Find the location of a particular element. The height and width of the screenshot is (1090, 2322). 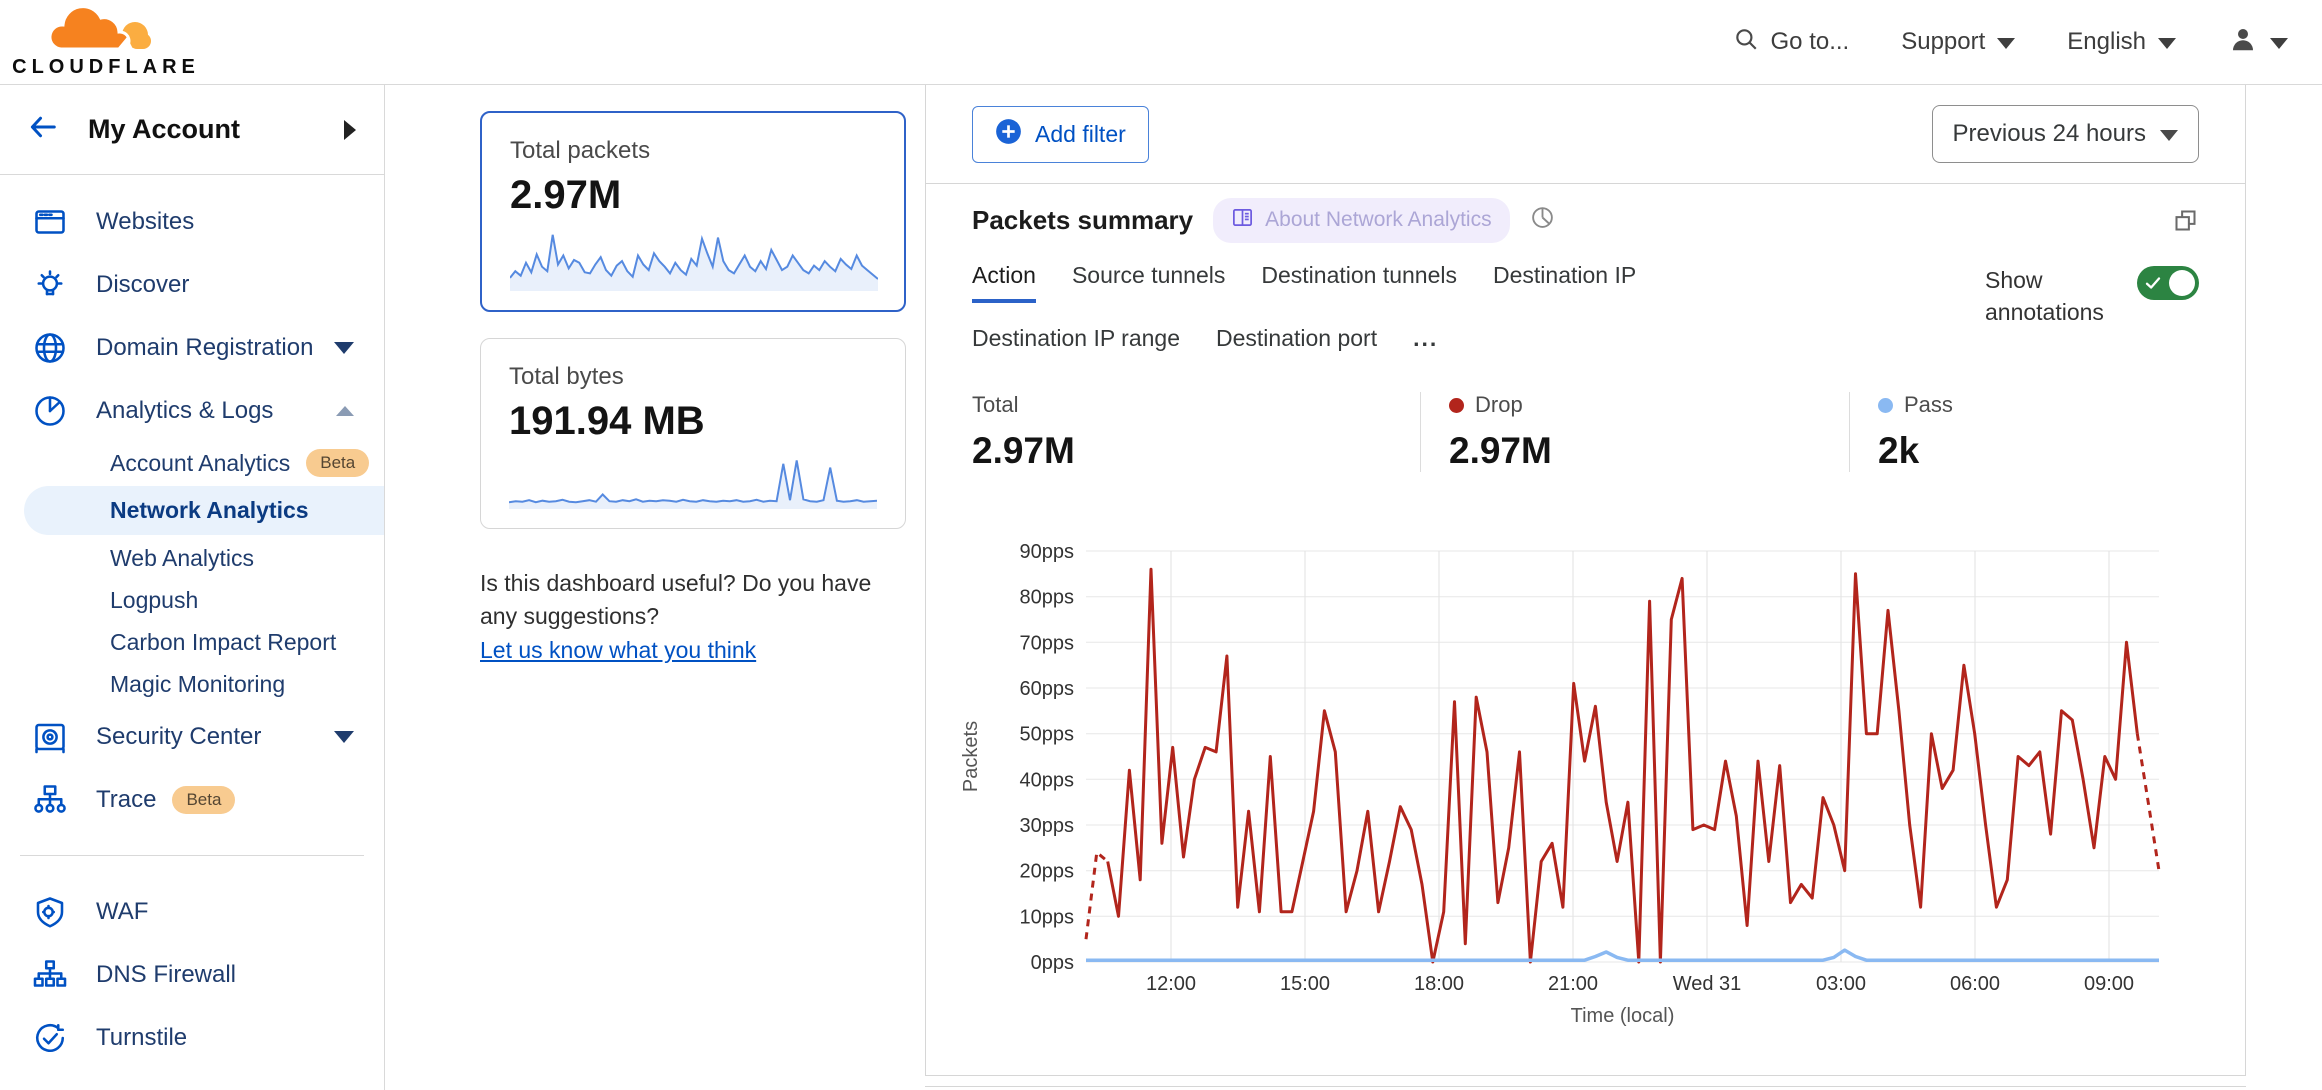

svg-text: 60pps is located at coordinates (1047, 689).